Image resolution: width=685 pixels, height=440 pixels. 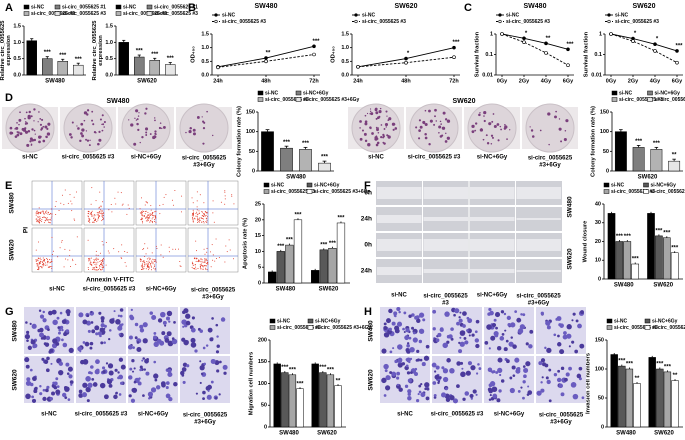 What do you see at coordinates (9, 98) in the screenshot?
I see `panel-letter: D` at bounding box center [9, 98].